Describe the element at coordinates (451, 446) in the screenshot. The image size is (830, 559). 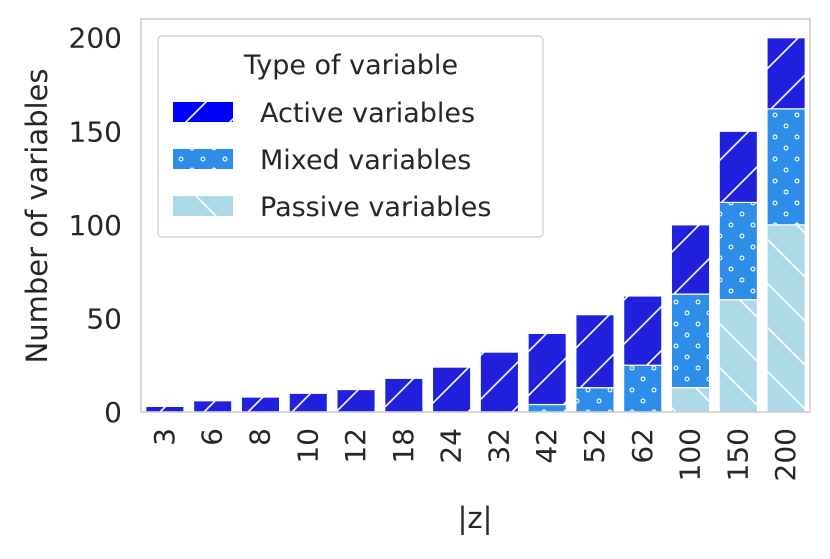
I see `x-tick-label: 24` at that location.